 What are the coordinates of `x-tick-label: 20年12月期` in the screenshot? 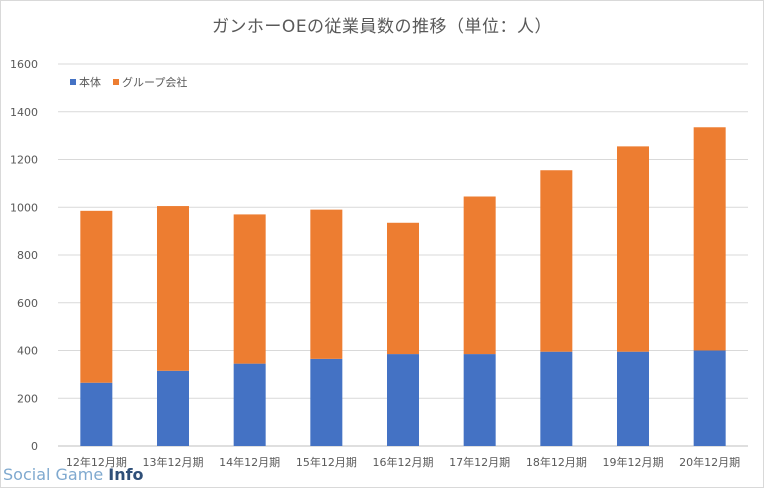 It's located at (709, 462).